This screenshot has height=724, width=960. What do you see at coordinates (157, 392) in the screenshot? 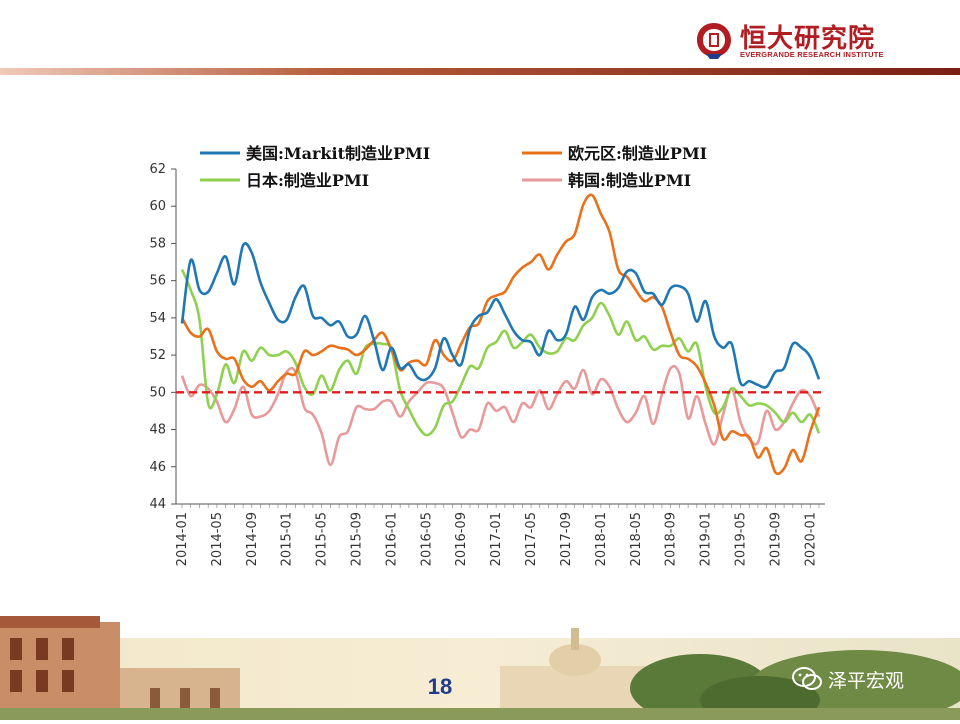
I see `y-tick-label: 50` at bounding box center [157, 392].